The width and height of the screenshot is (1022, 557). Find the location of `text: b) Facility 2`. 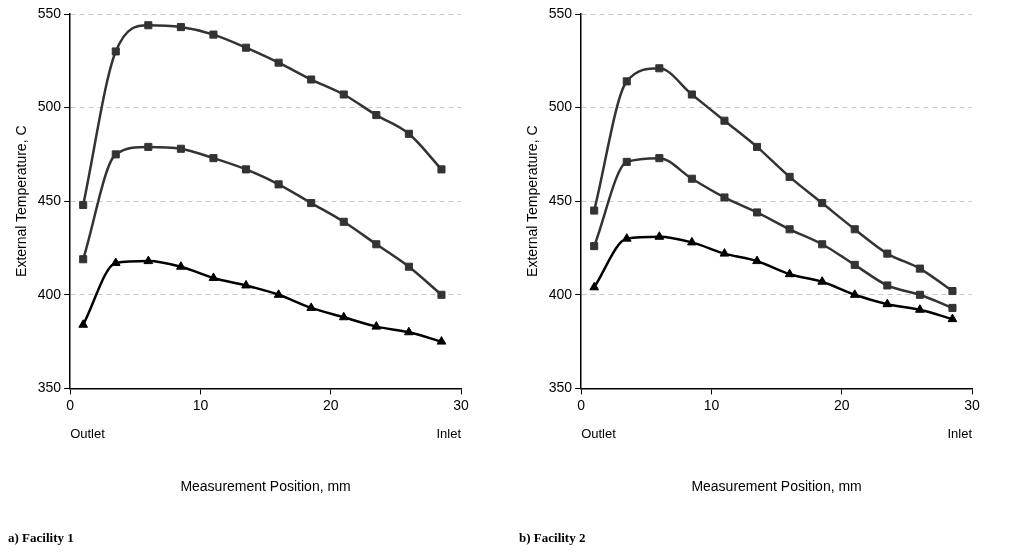

text: b) Facility 2 is located at coordinates (552, 538).